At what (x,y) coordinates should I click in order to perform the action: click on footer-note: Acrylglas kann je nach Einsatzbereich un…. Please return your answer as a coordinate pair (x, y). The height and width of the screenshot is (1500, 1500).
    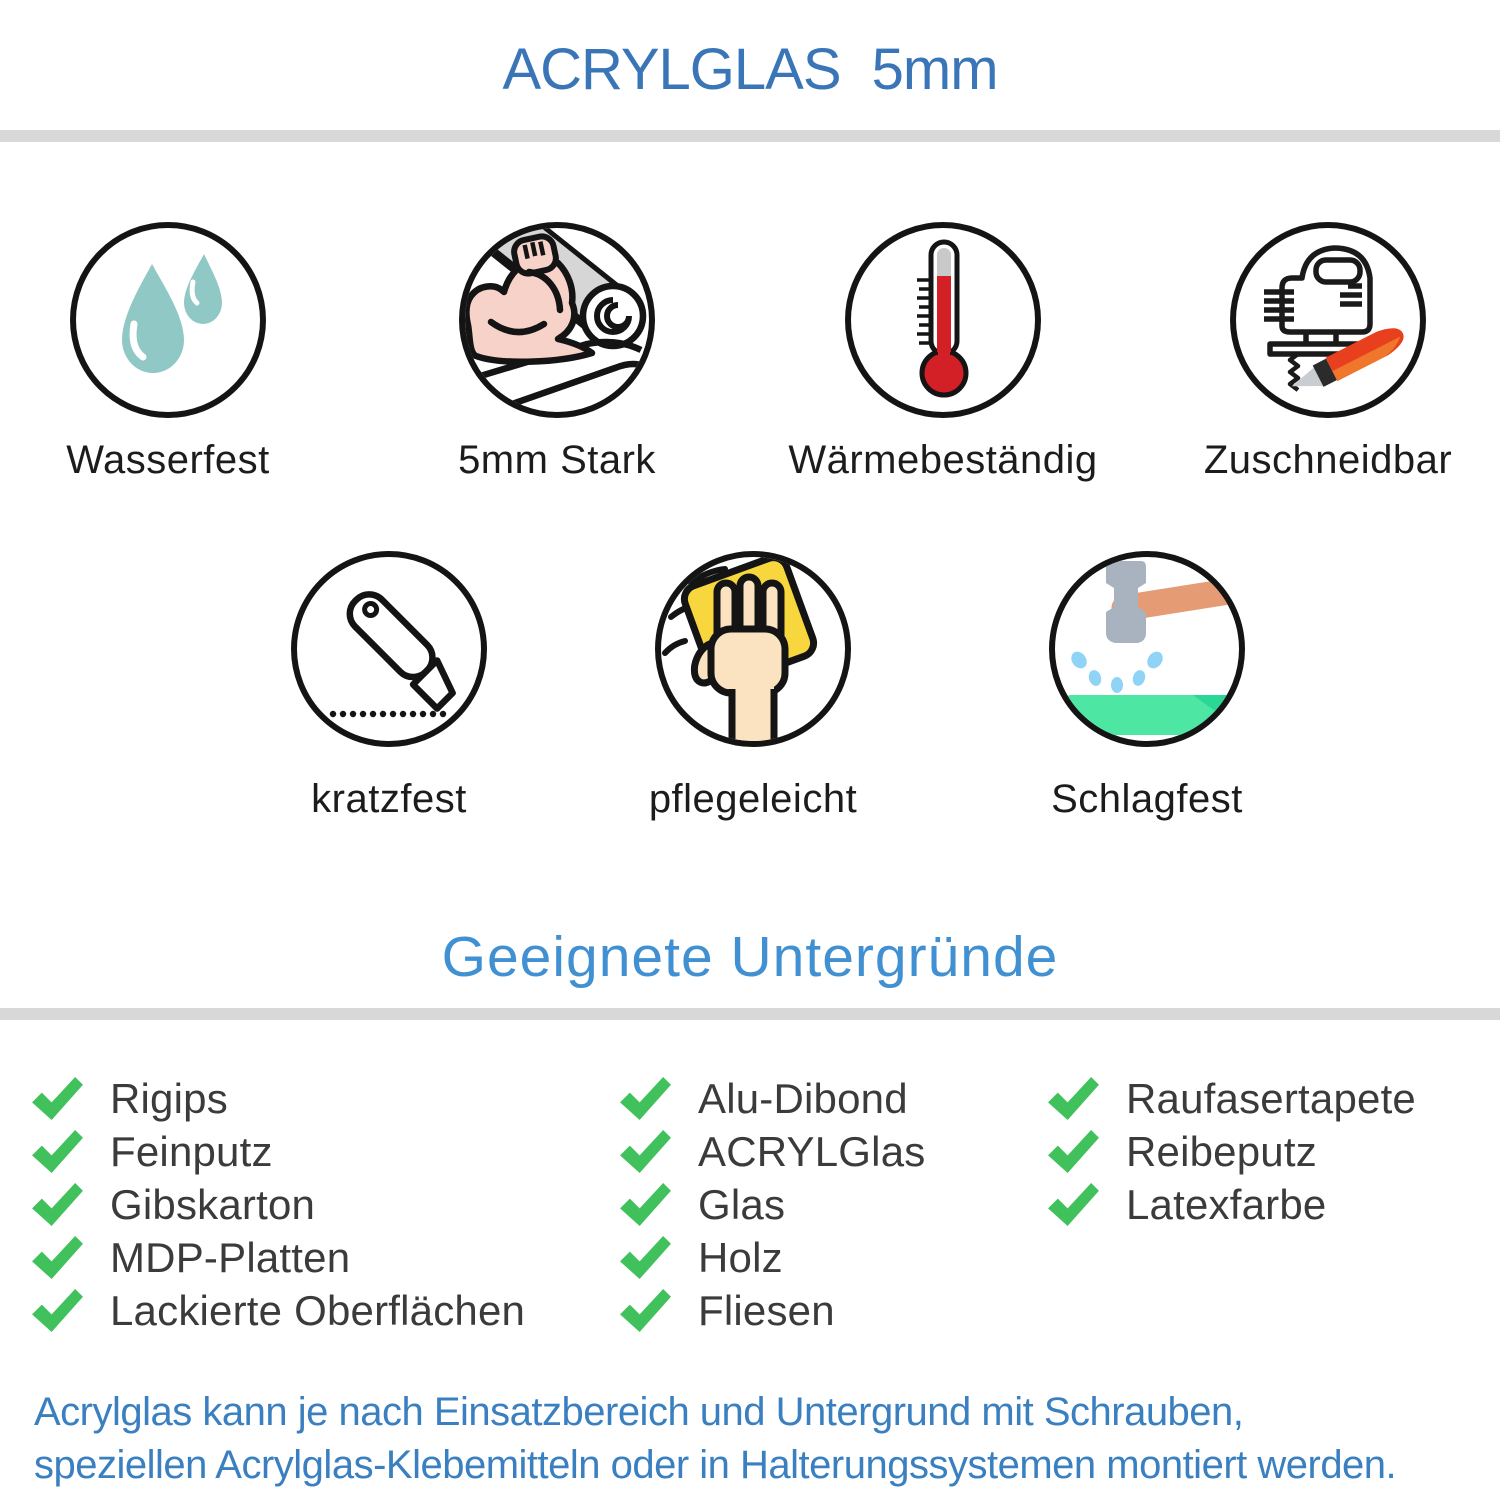
    Looking at the image, I should click on (715, 1439).